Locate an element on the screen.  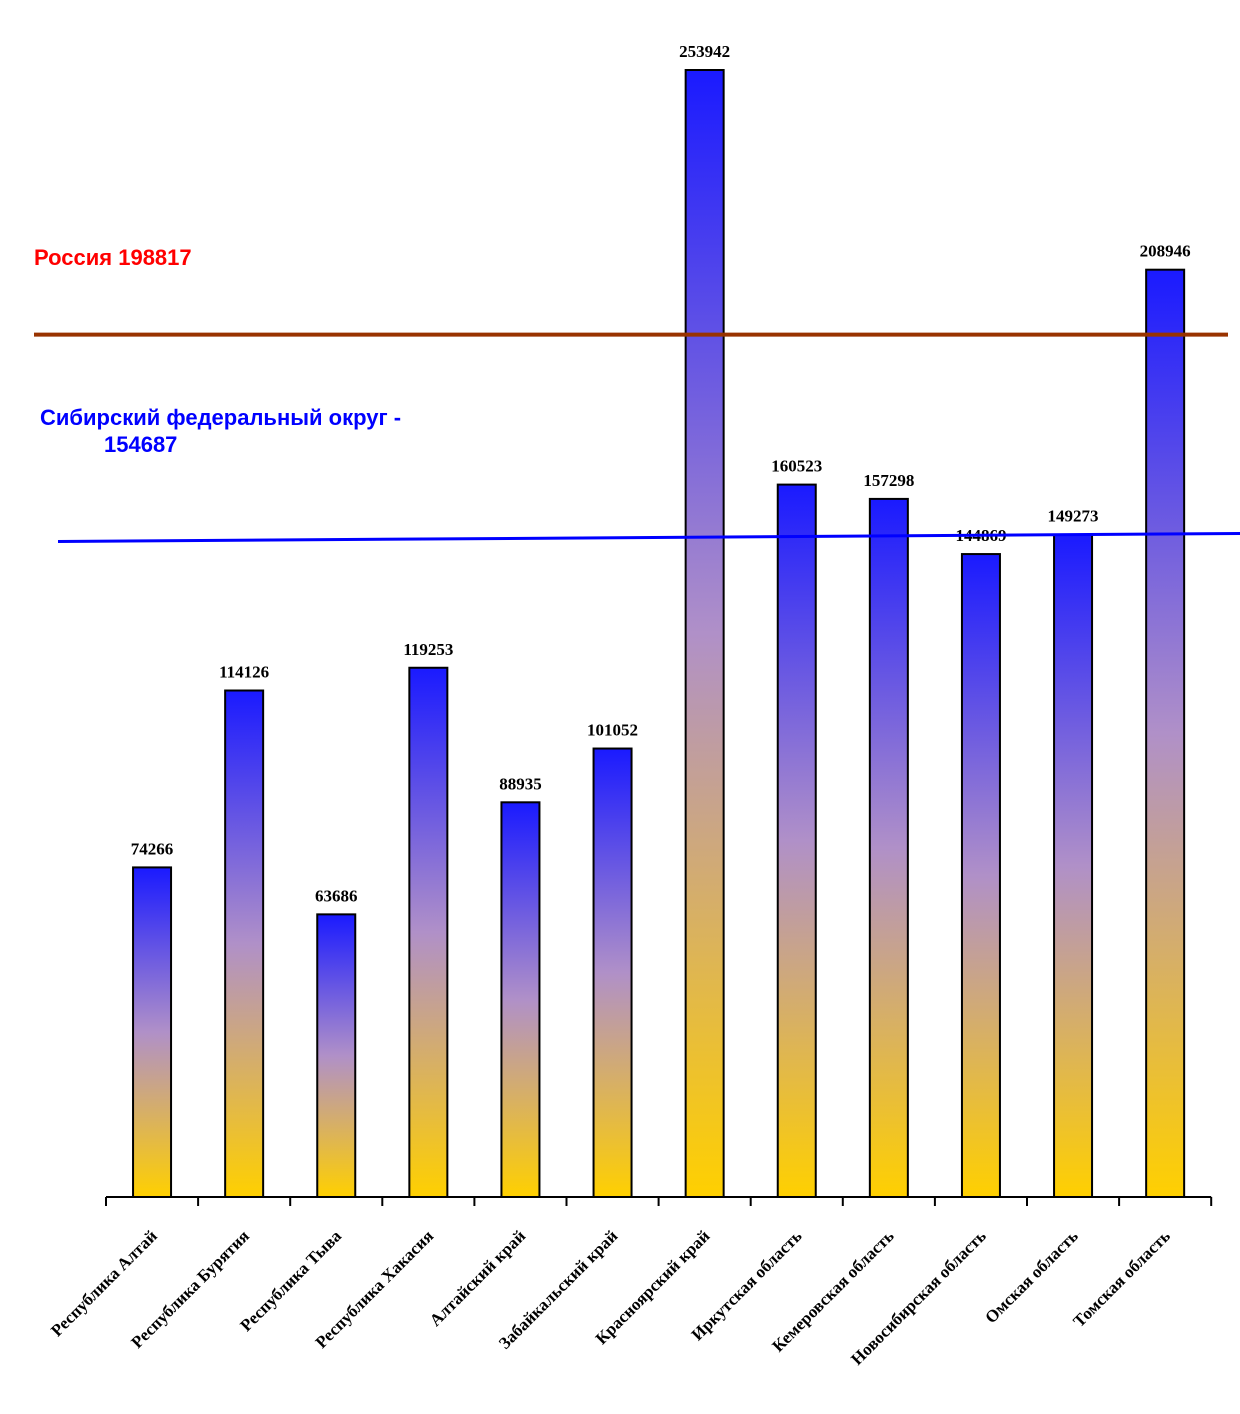
data-label: 208946 is located at coordinates (1165, 251).